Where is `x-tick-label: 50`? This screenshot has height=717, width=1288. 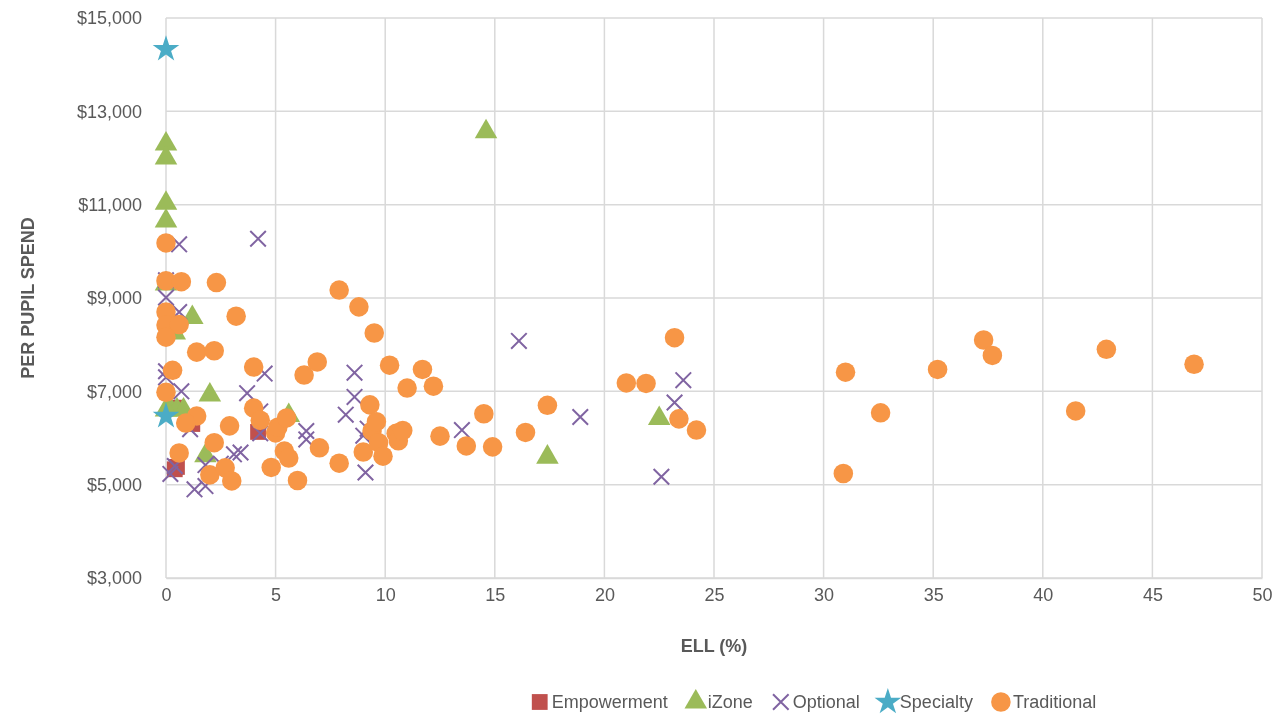
x-tick-label: 50 is located at coordinates (1262, 594).